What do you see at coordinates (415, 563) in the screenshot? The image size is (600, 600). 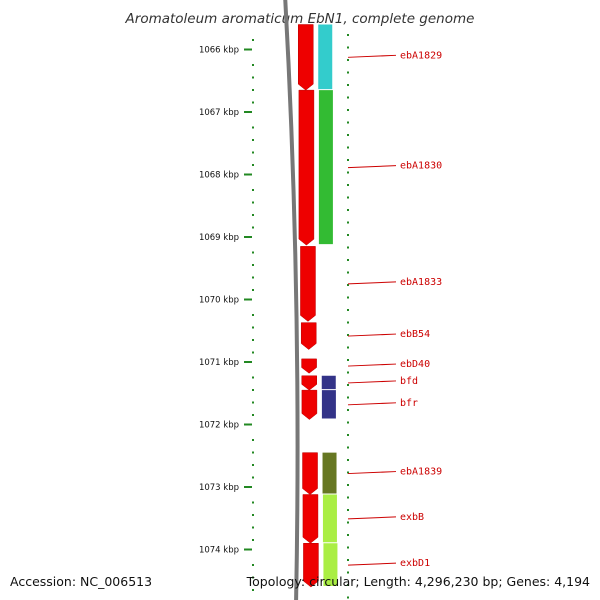 I see `gene-label: exbD1` at bounding box center [415, 563].